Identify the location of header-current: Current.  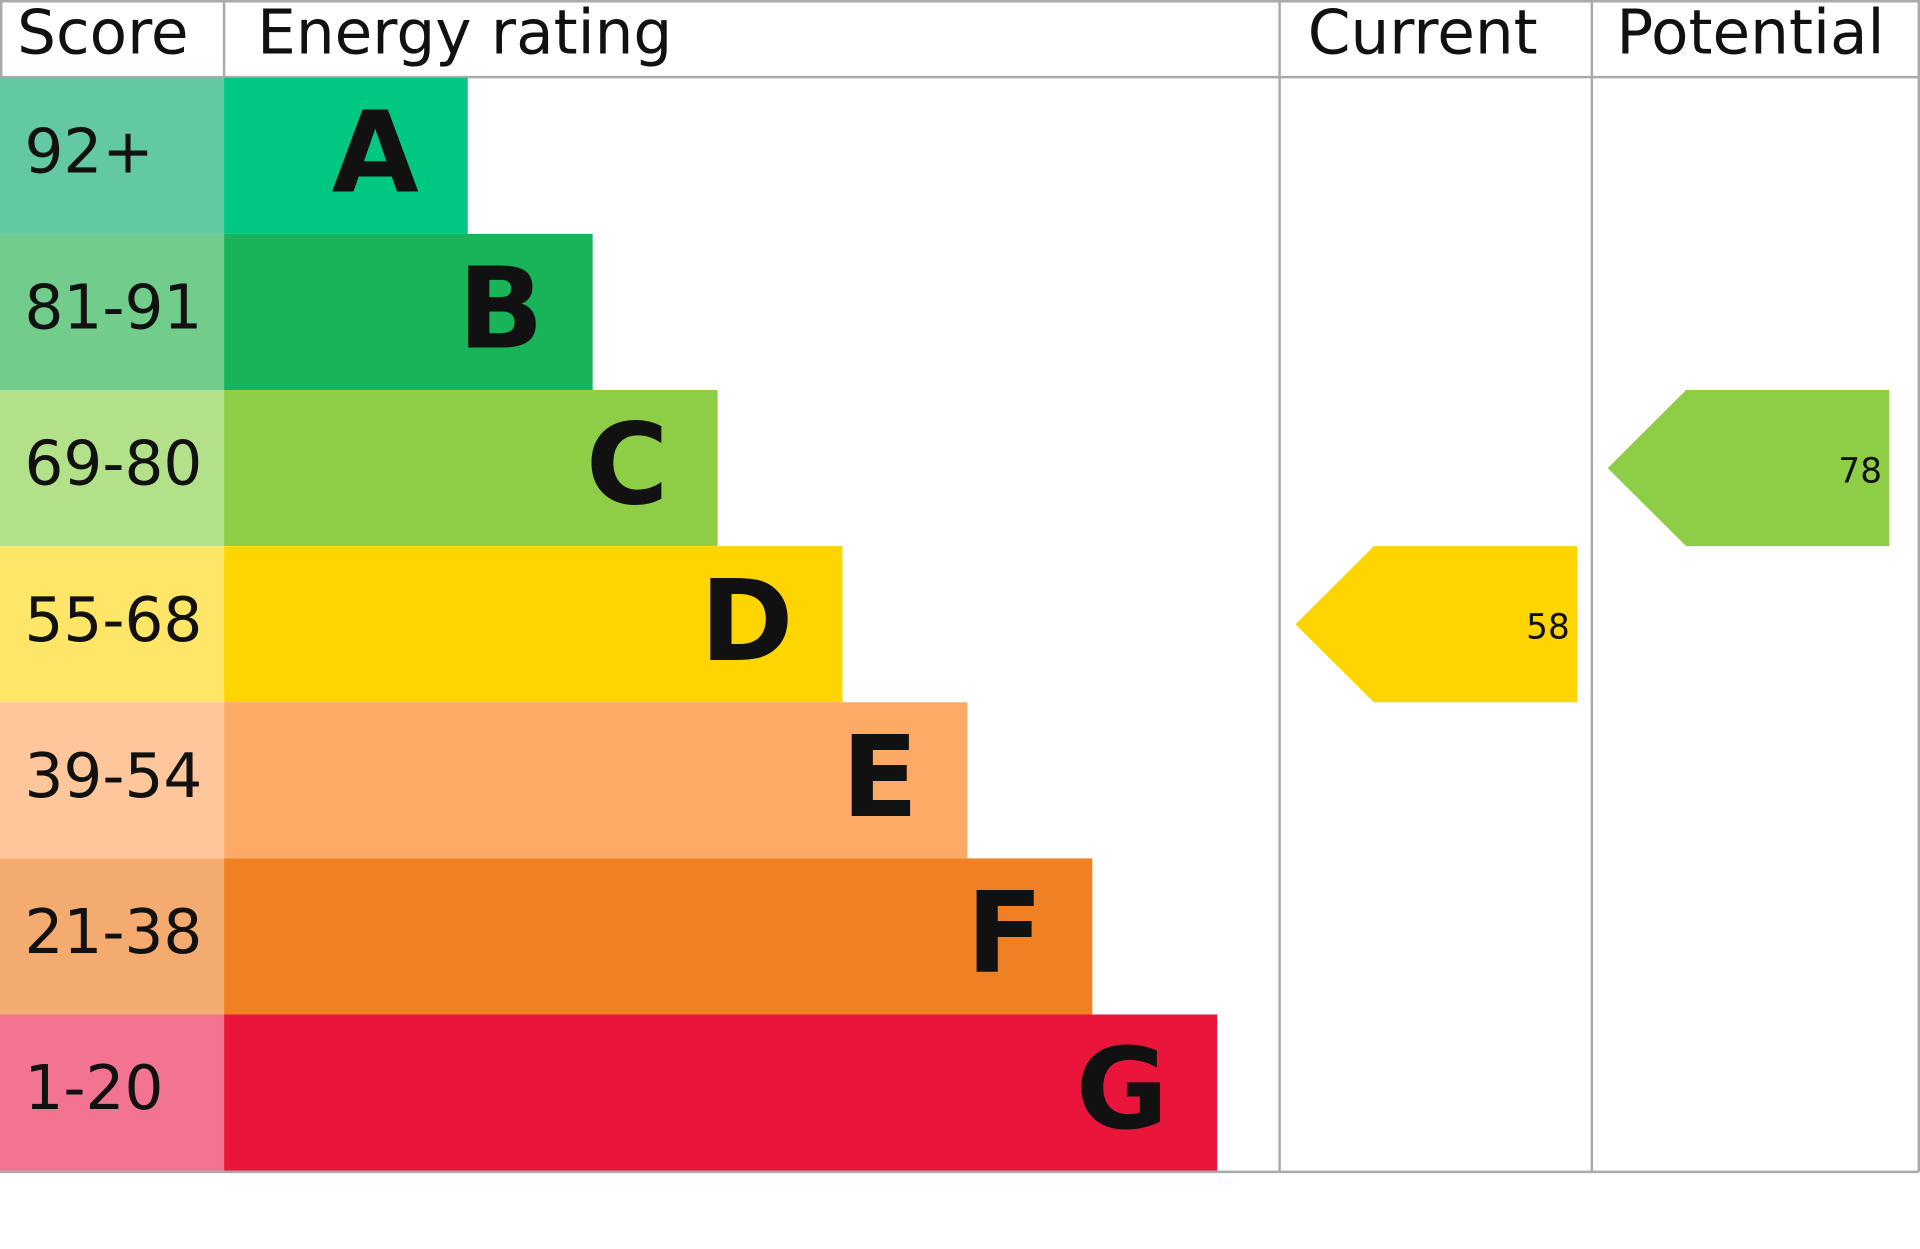
(1423, 34).